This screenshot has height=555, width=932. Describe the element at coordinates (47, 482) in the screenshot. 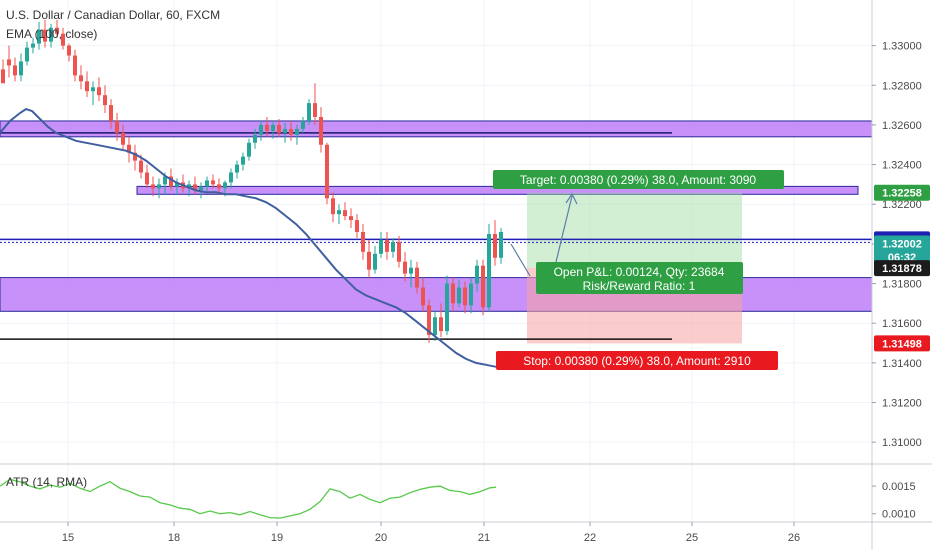

I see `atr-indicator-label: ATR (14, RMA)` at that location.